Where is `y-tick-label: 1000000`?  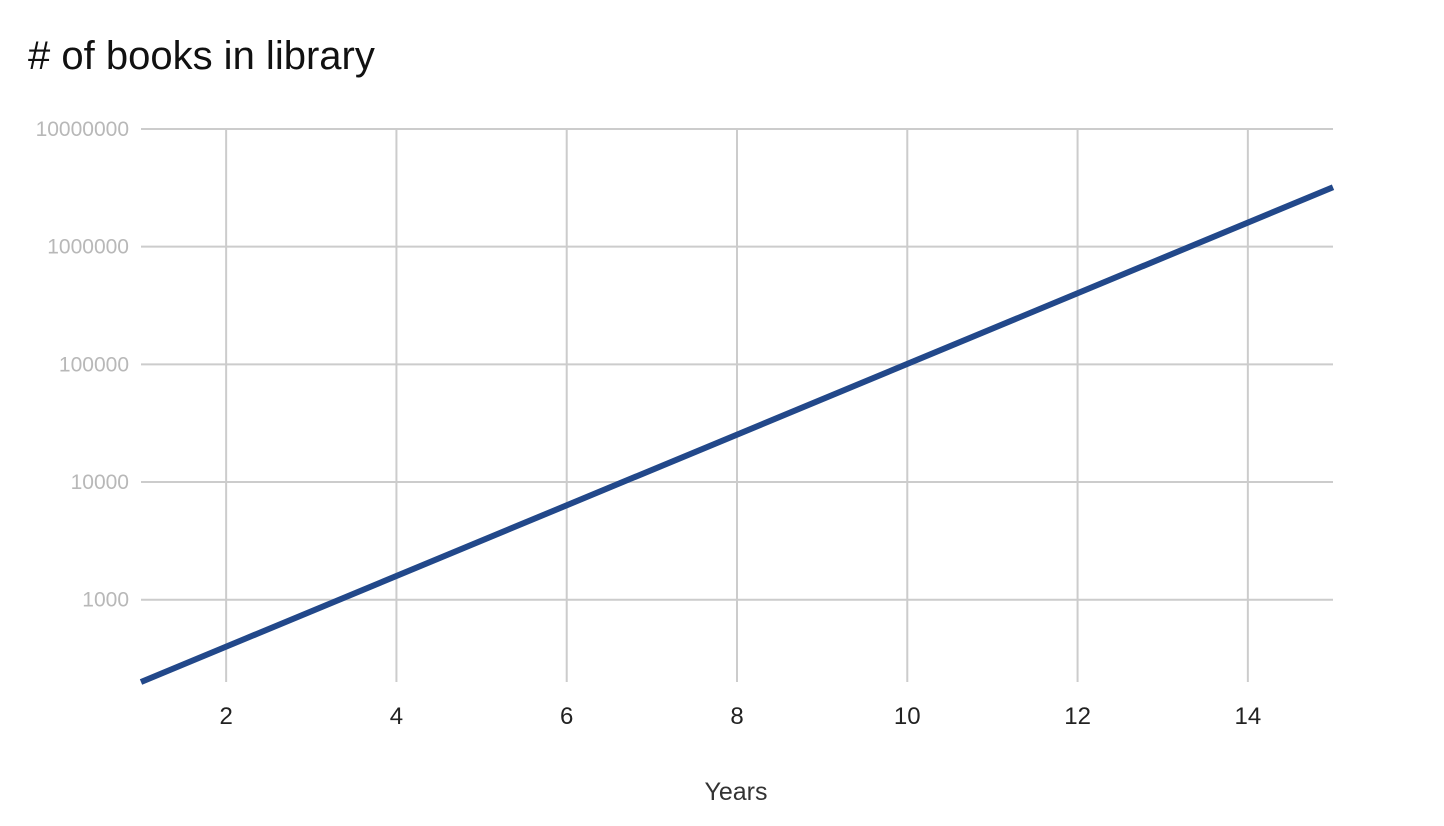
y-tick-label: 1000000 is located at coordinates (88, 247).